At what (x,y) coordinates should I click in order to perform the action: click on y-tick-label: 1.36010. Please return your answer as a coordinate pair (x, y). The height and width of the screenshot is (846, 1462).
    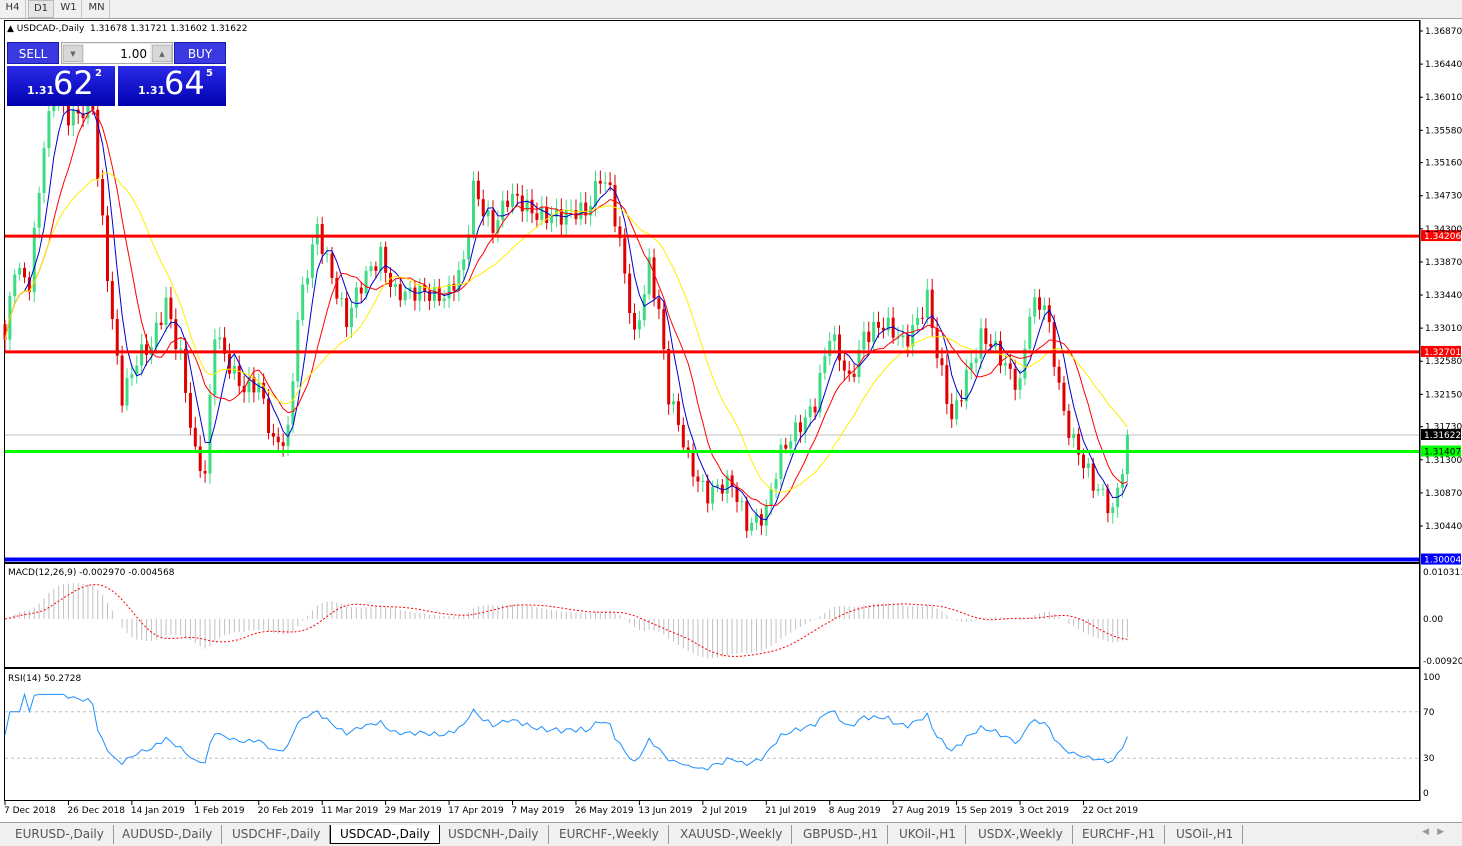
    Looking at the image, I should click on (1443, 98).